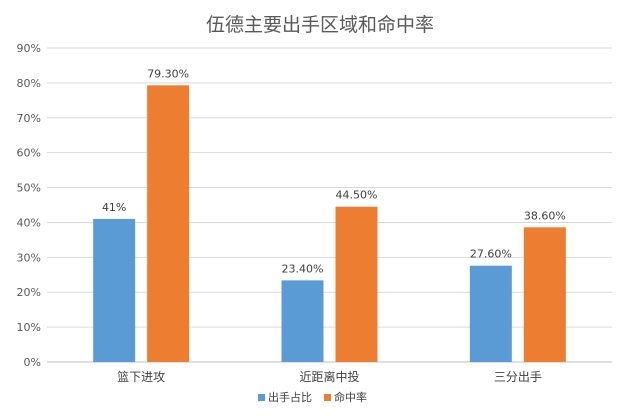 The width and height of the screenshot is (640, 418). Describe the element at coordinates (290, 397) in the screenshot. I see `legend-label: 出手占比` at that location.